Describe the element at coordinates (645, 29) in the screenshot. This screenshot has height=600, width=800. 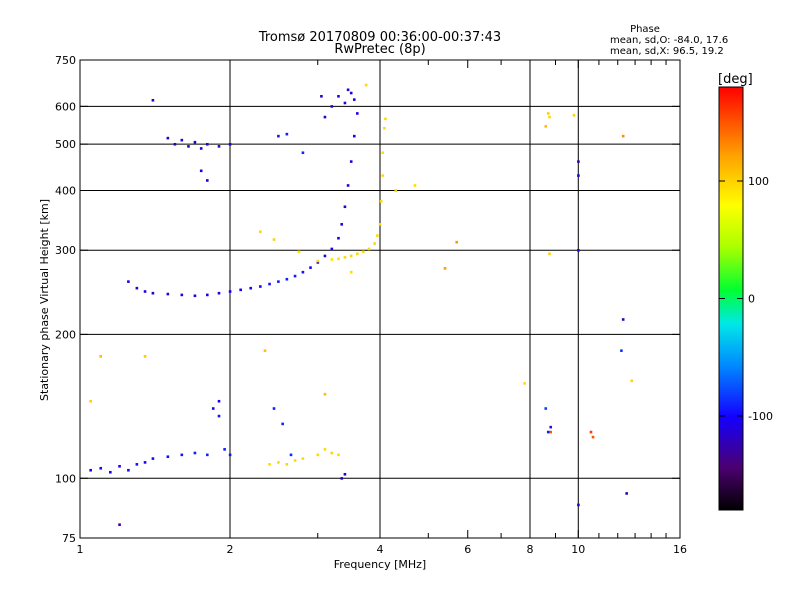
I see `stats-heading: Phase` at that location.